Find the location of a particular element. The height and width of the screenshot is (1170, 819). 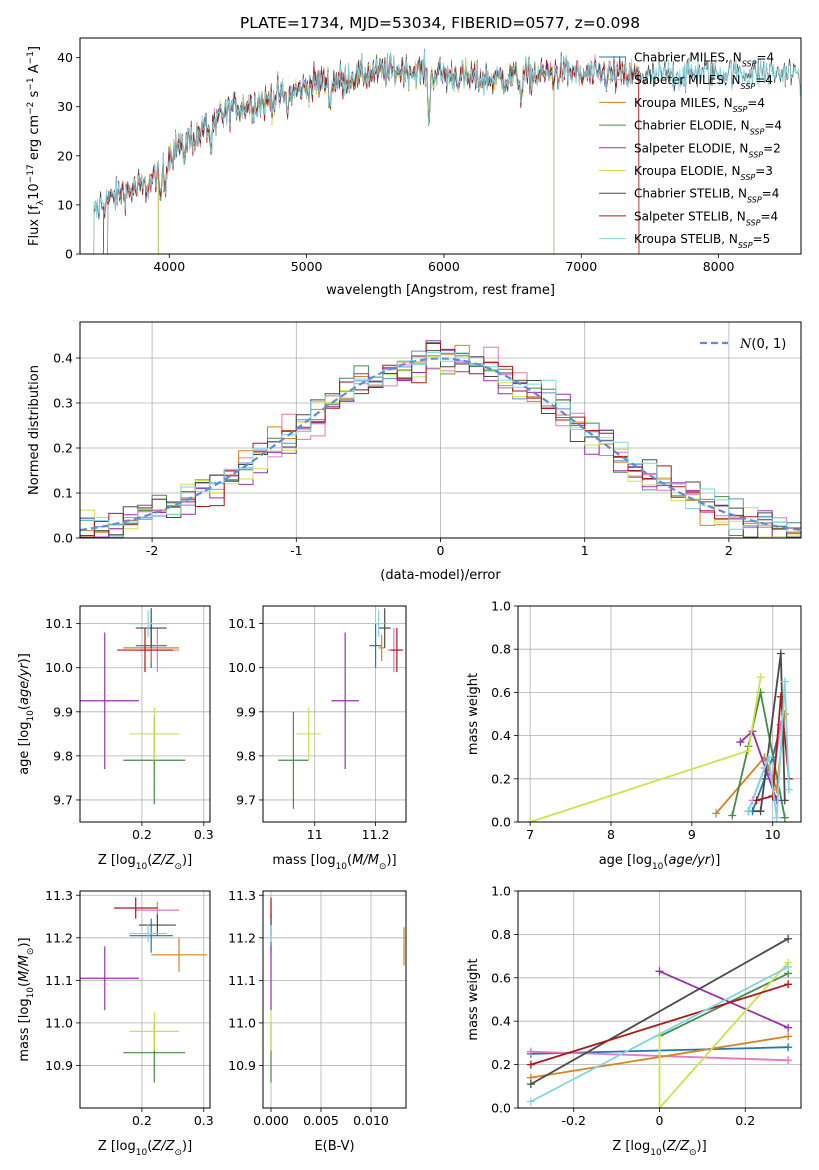

y-tick-label-mass_weight_vs_age-5: 1.0 is located at coordinates (501, 606).